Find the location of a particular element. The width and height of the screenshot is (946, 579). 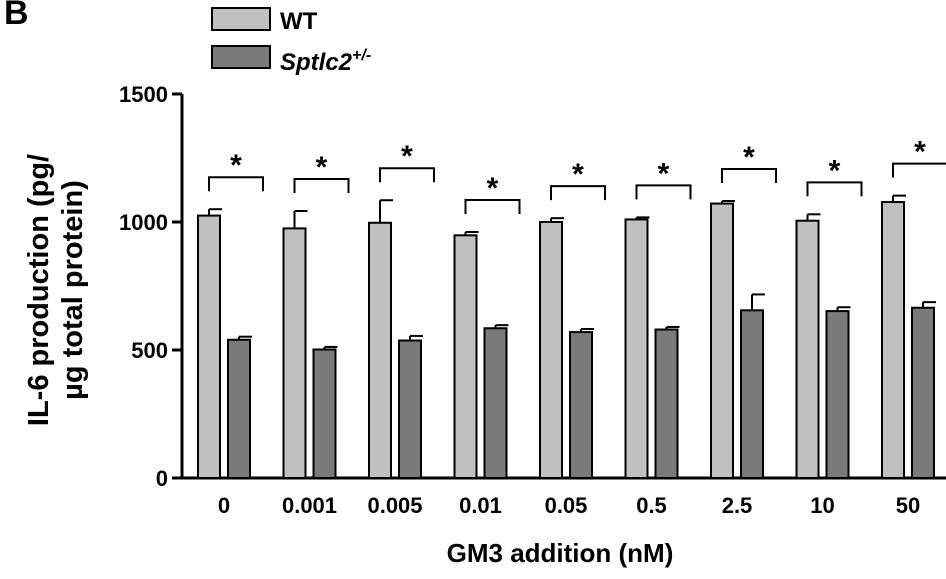

legend-swatch-sptlc2 is located at coordinates (241, 57).